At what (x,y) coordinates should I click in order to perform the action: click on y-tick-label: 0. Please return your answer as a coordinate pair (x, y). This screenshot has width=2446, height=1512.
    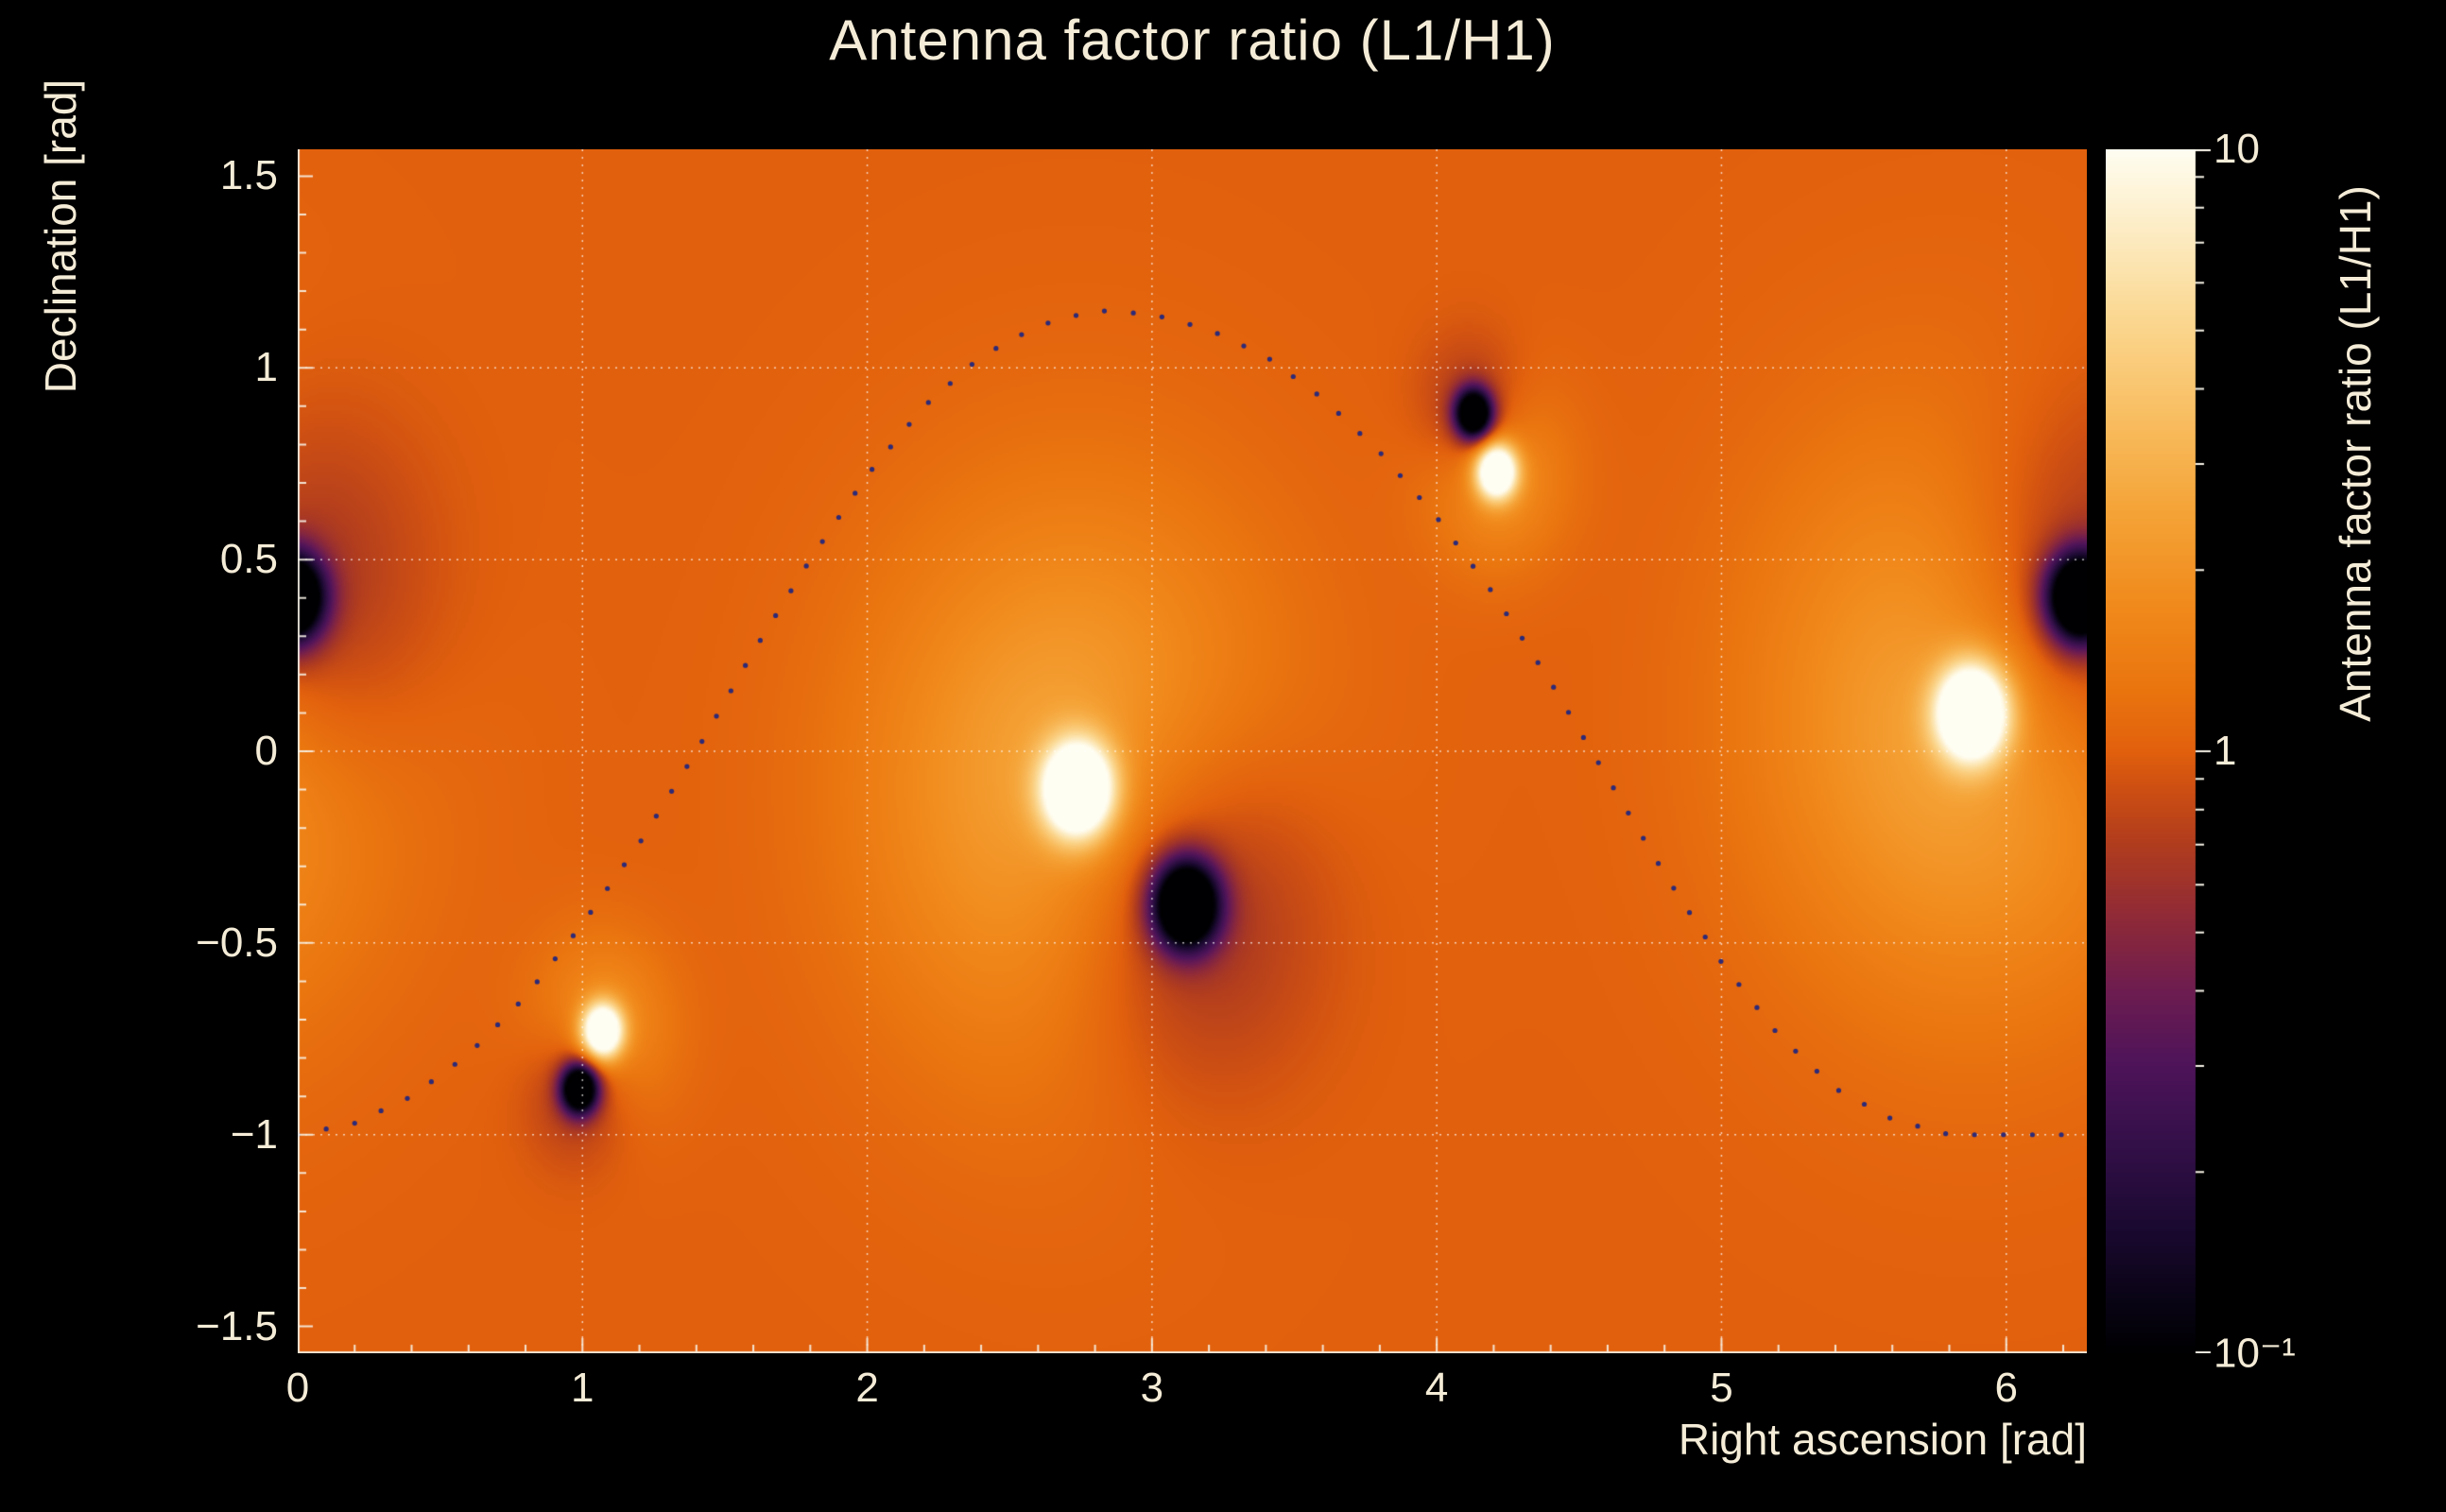
    Looking at the image, I should click on (266, 751).